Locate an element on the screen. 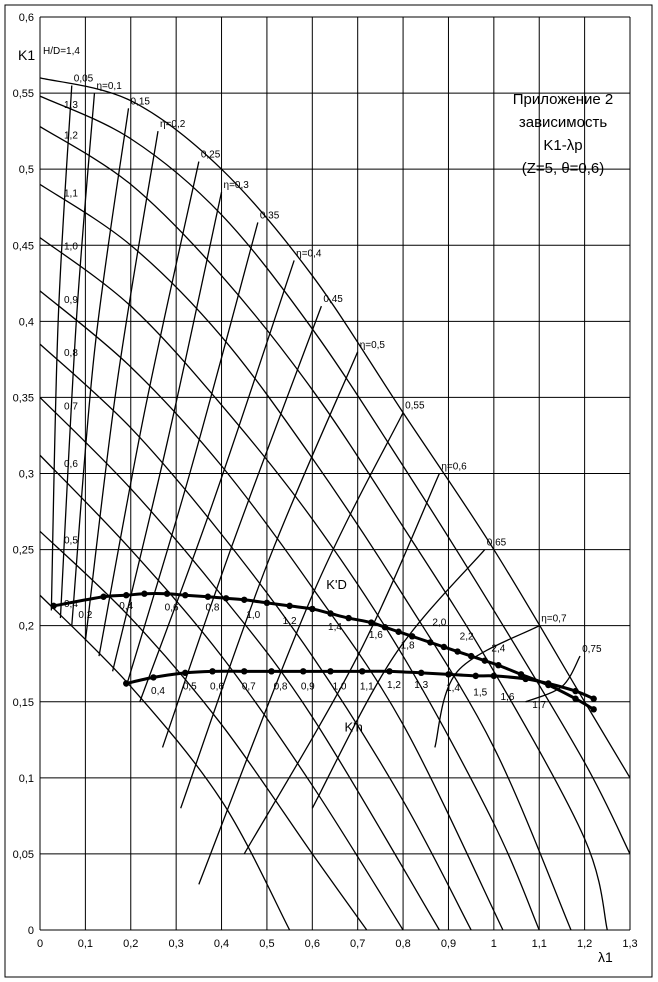 The width and height of the screenshot is (658, 982). x-tick-label: 1 is located at coordinates (494, 944).